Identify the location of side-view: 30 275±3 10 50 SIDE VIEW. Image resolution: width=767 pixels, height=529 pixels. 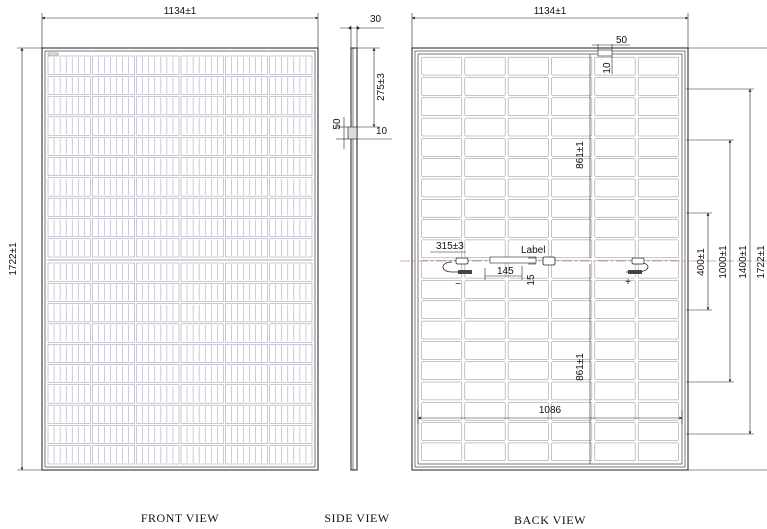
(358, 269).